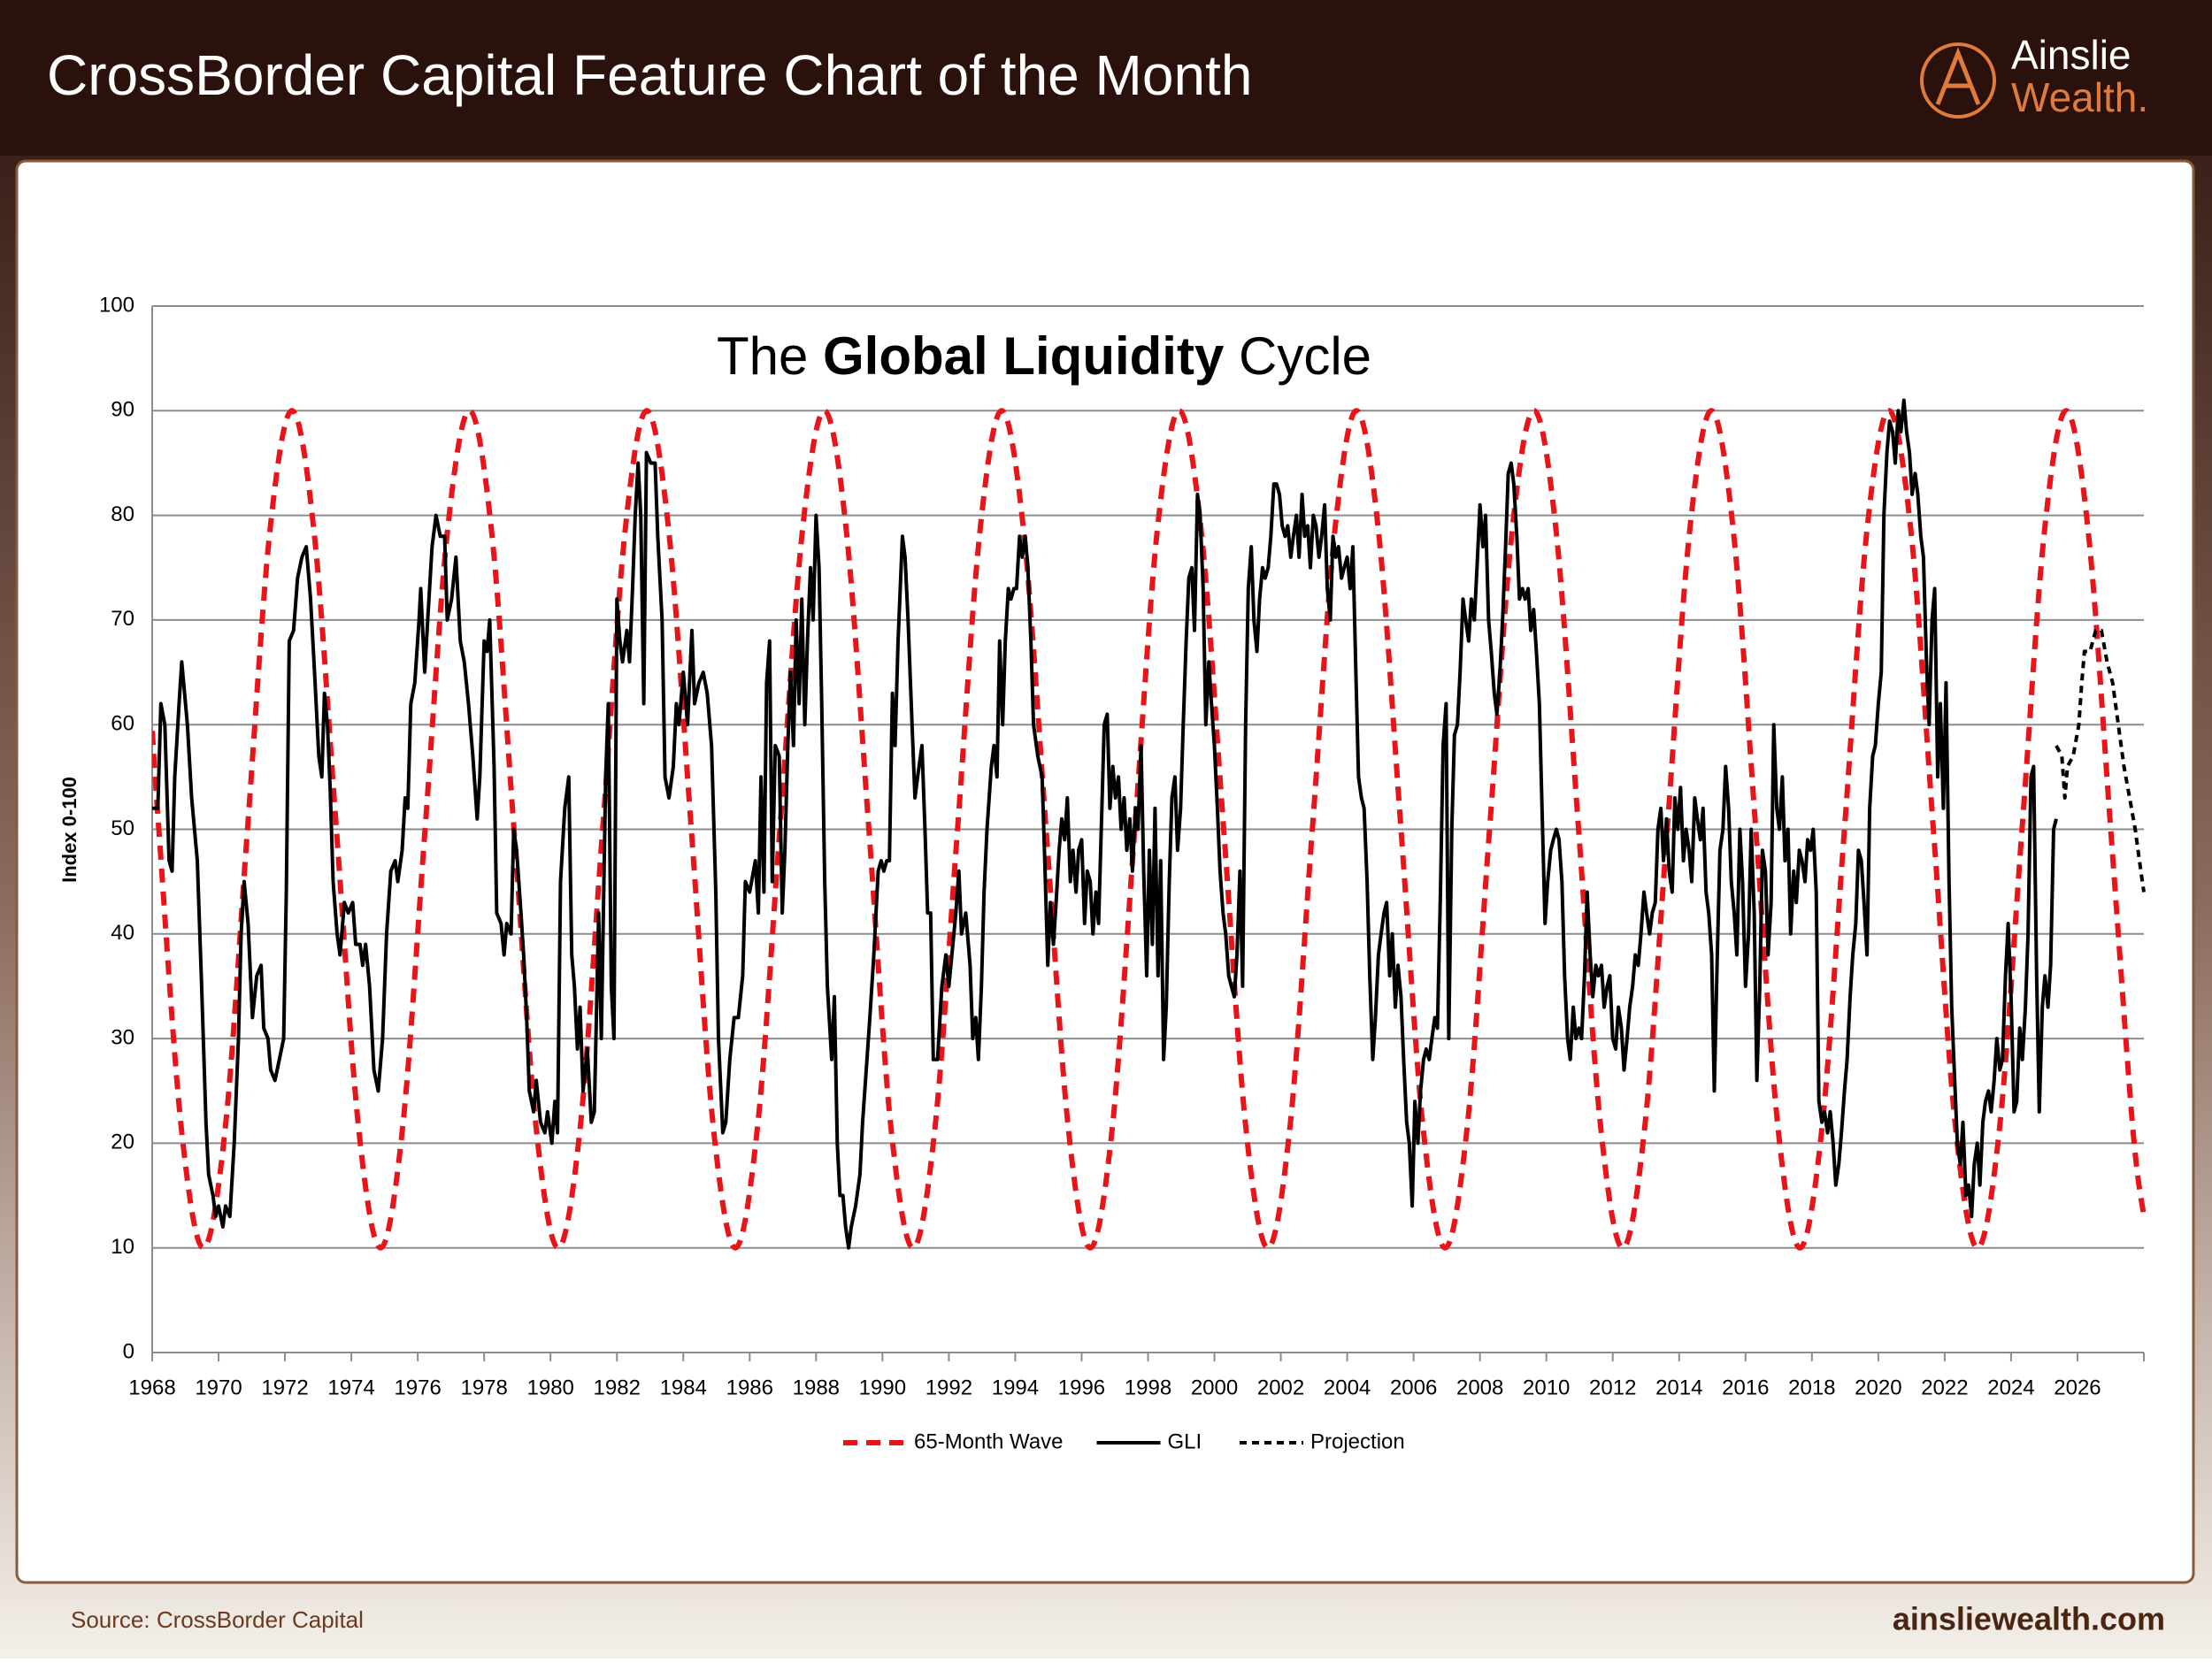  What do you see at coordinates (750, 1388) in the screenshot?
I see `x-tick-label: 1986` at bounding box center [750, 1388].